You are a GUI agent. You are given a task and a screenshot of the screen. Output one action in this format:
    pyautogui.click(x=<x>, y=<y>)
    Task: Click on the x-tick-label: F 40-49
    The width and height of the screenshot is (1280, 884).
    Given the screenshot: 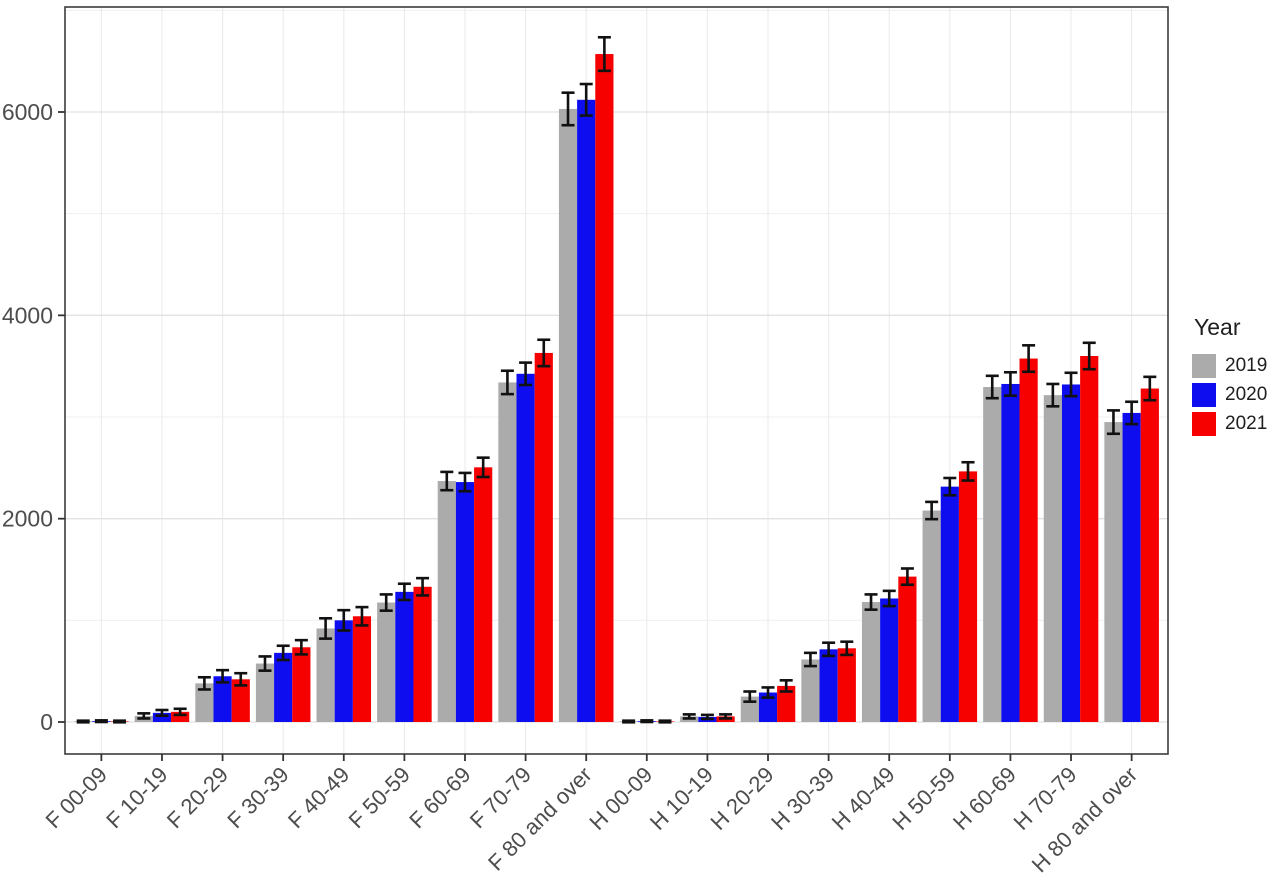 What is the action you would take?
    pyautogui.click(x=318, y=797)
    